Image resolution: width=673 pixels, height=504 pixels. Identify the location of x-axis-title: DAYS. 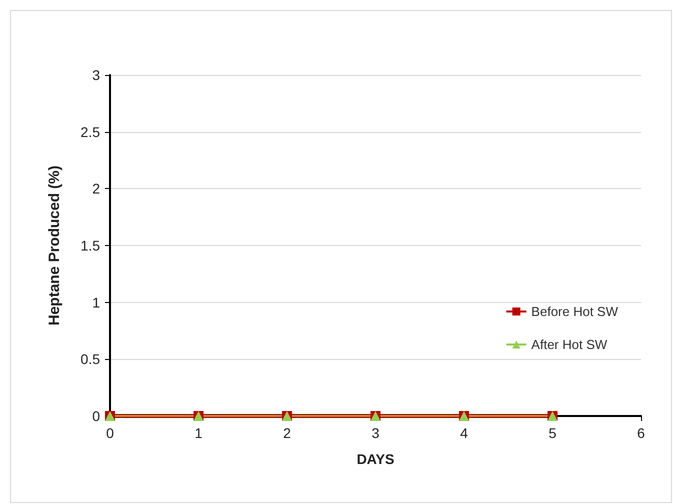
(375, 459).